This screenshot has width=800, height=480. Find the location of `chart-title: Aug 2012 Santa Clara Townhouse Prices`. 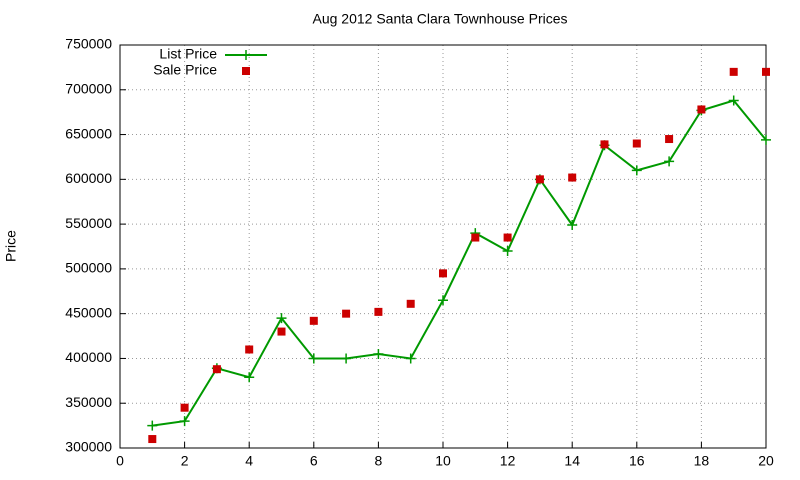

chart-title: Aug 2012 Santa Clara Townhouse Prices is located at coordinates (439, 19).